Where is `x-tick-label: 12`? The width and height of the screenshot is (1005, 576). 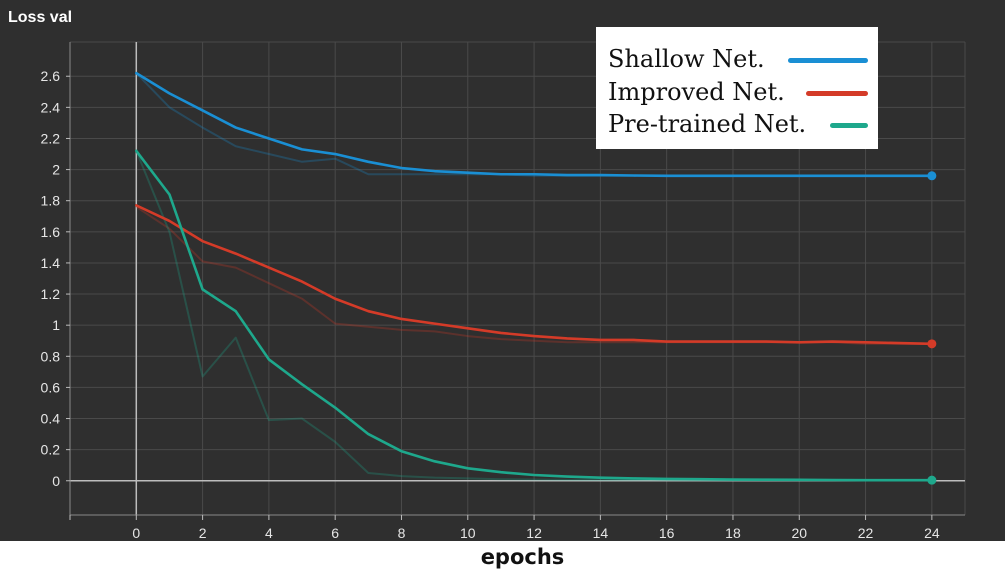
x-tick-label: 12 is located at coordinates (534, 533).